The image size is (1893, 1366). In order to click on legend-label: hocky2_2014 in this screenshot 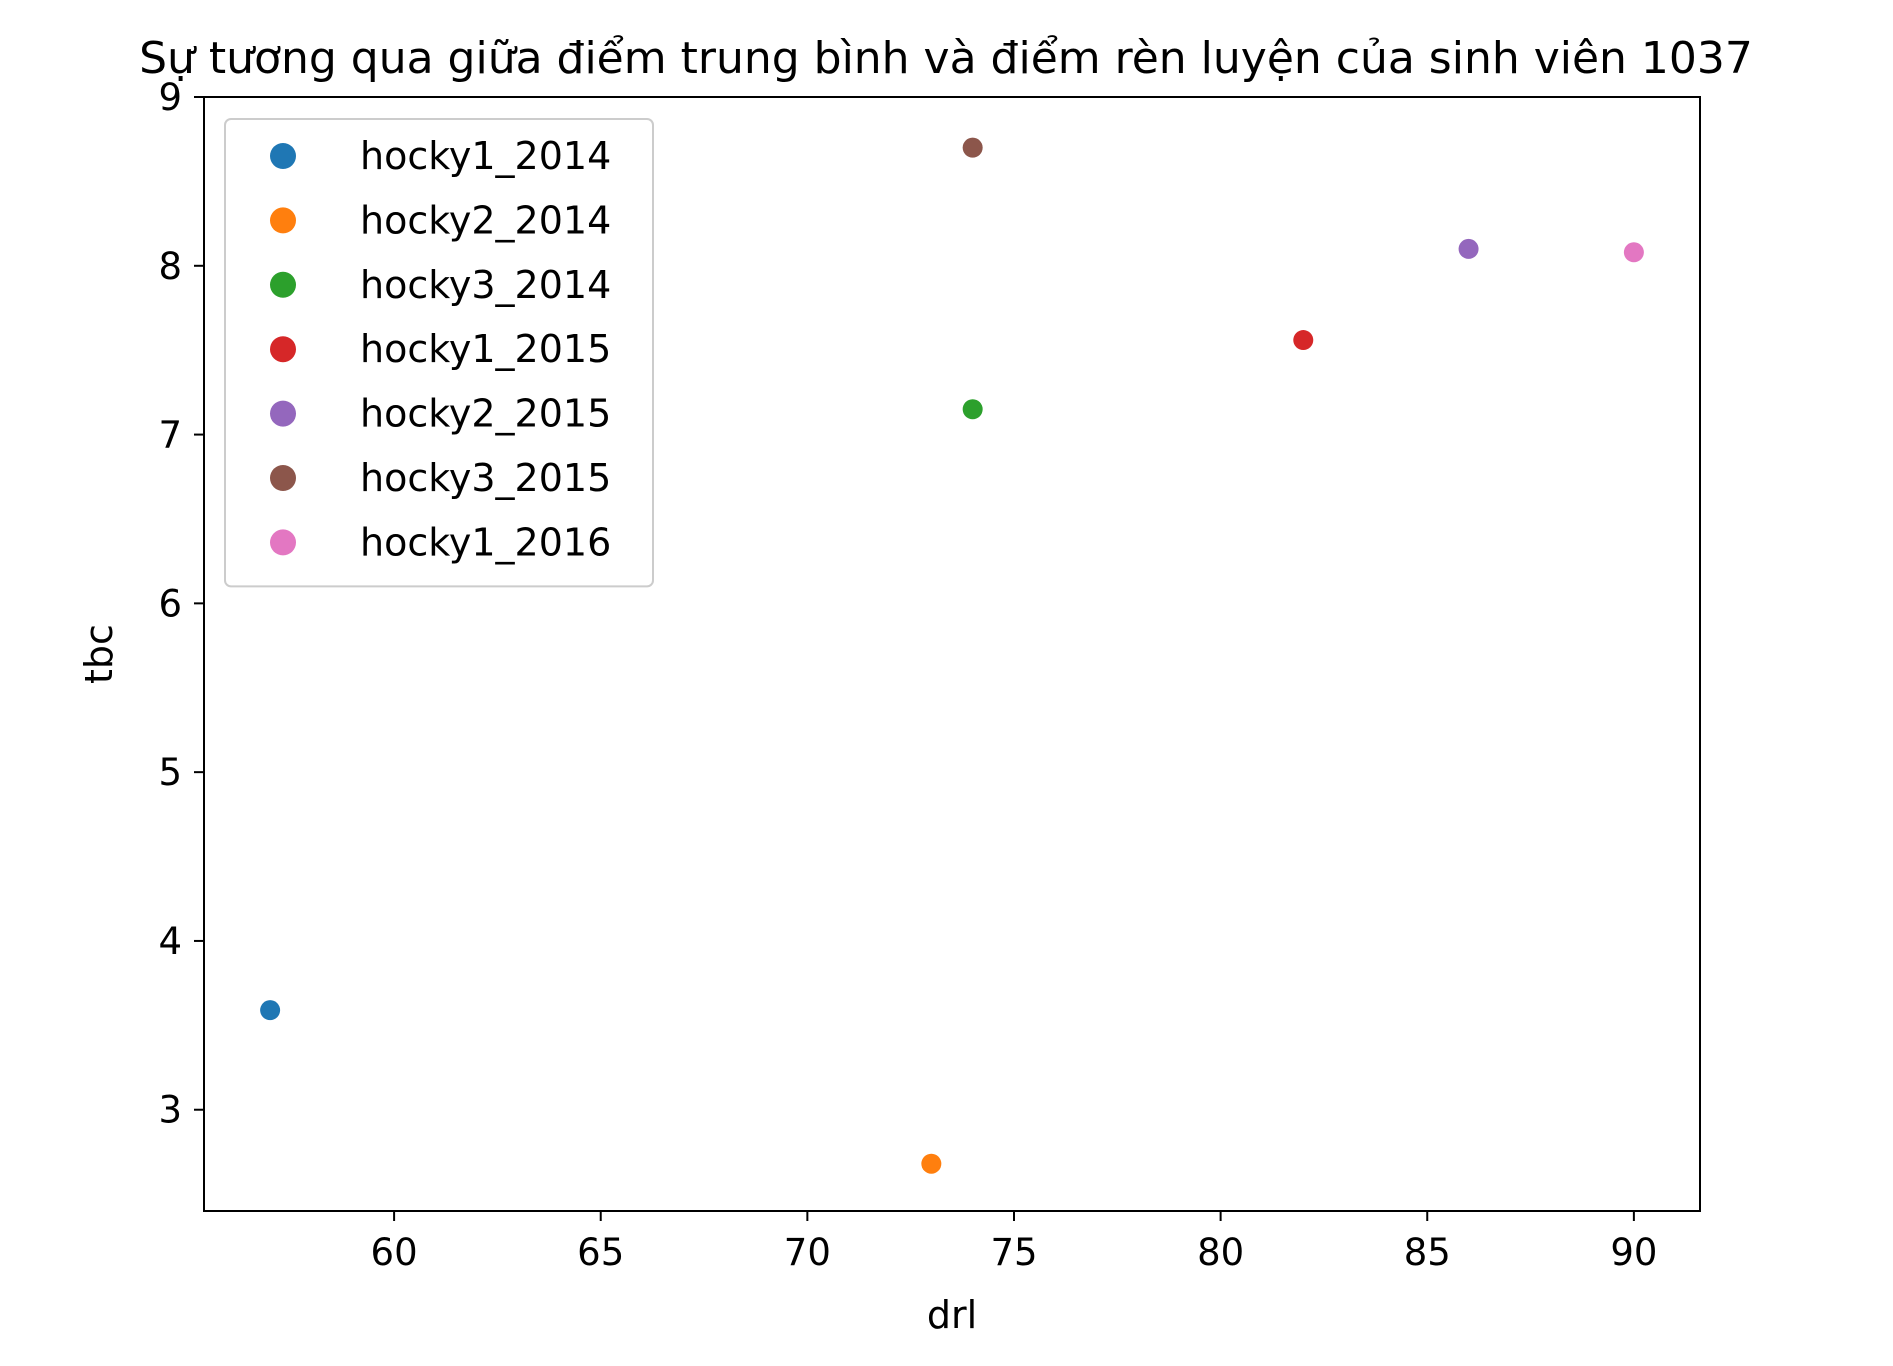, I will do `click(485, 220)`.